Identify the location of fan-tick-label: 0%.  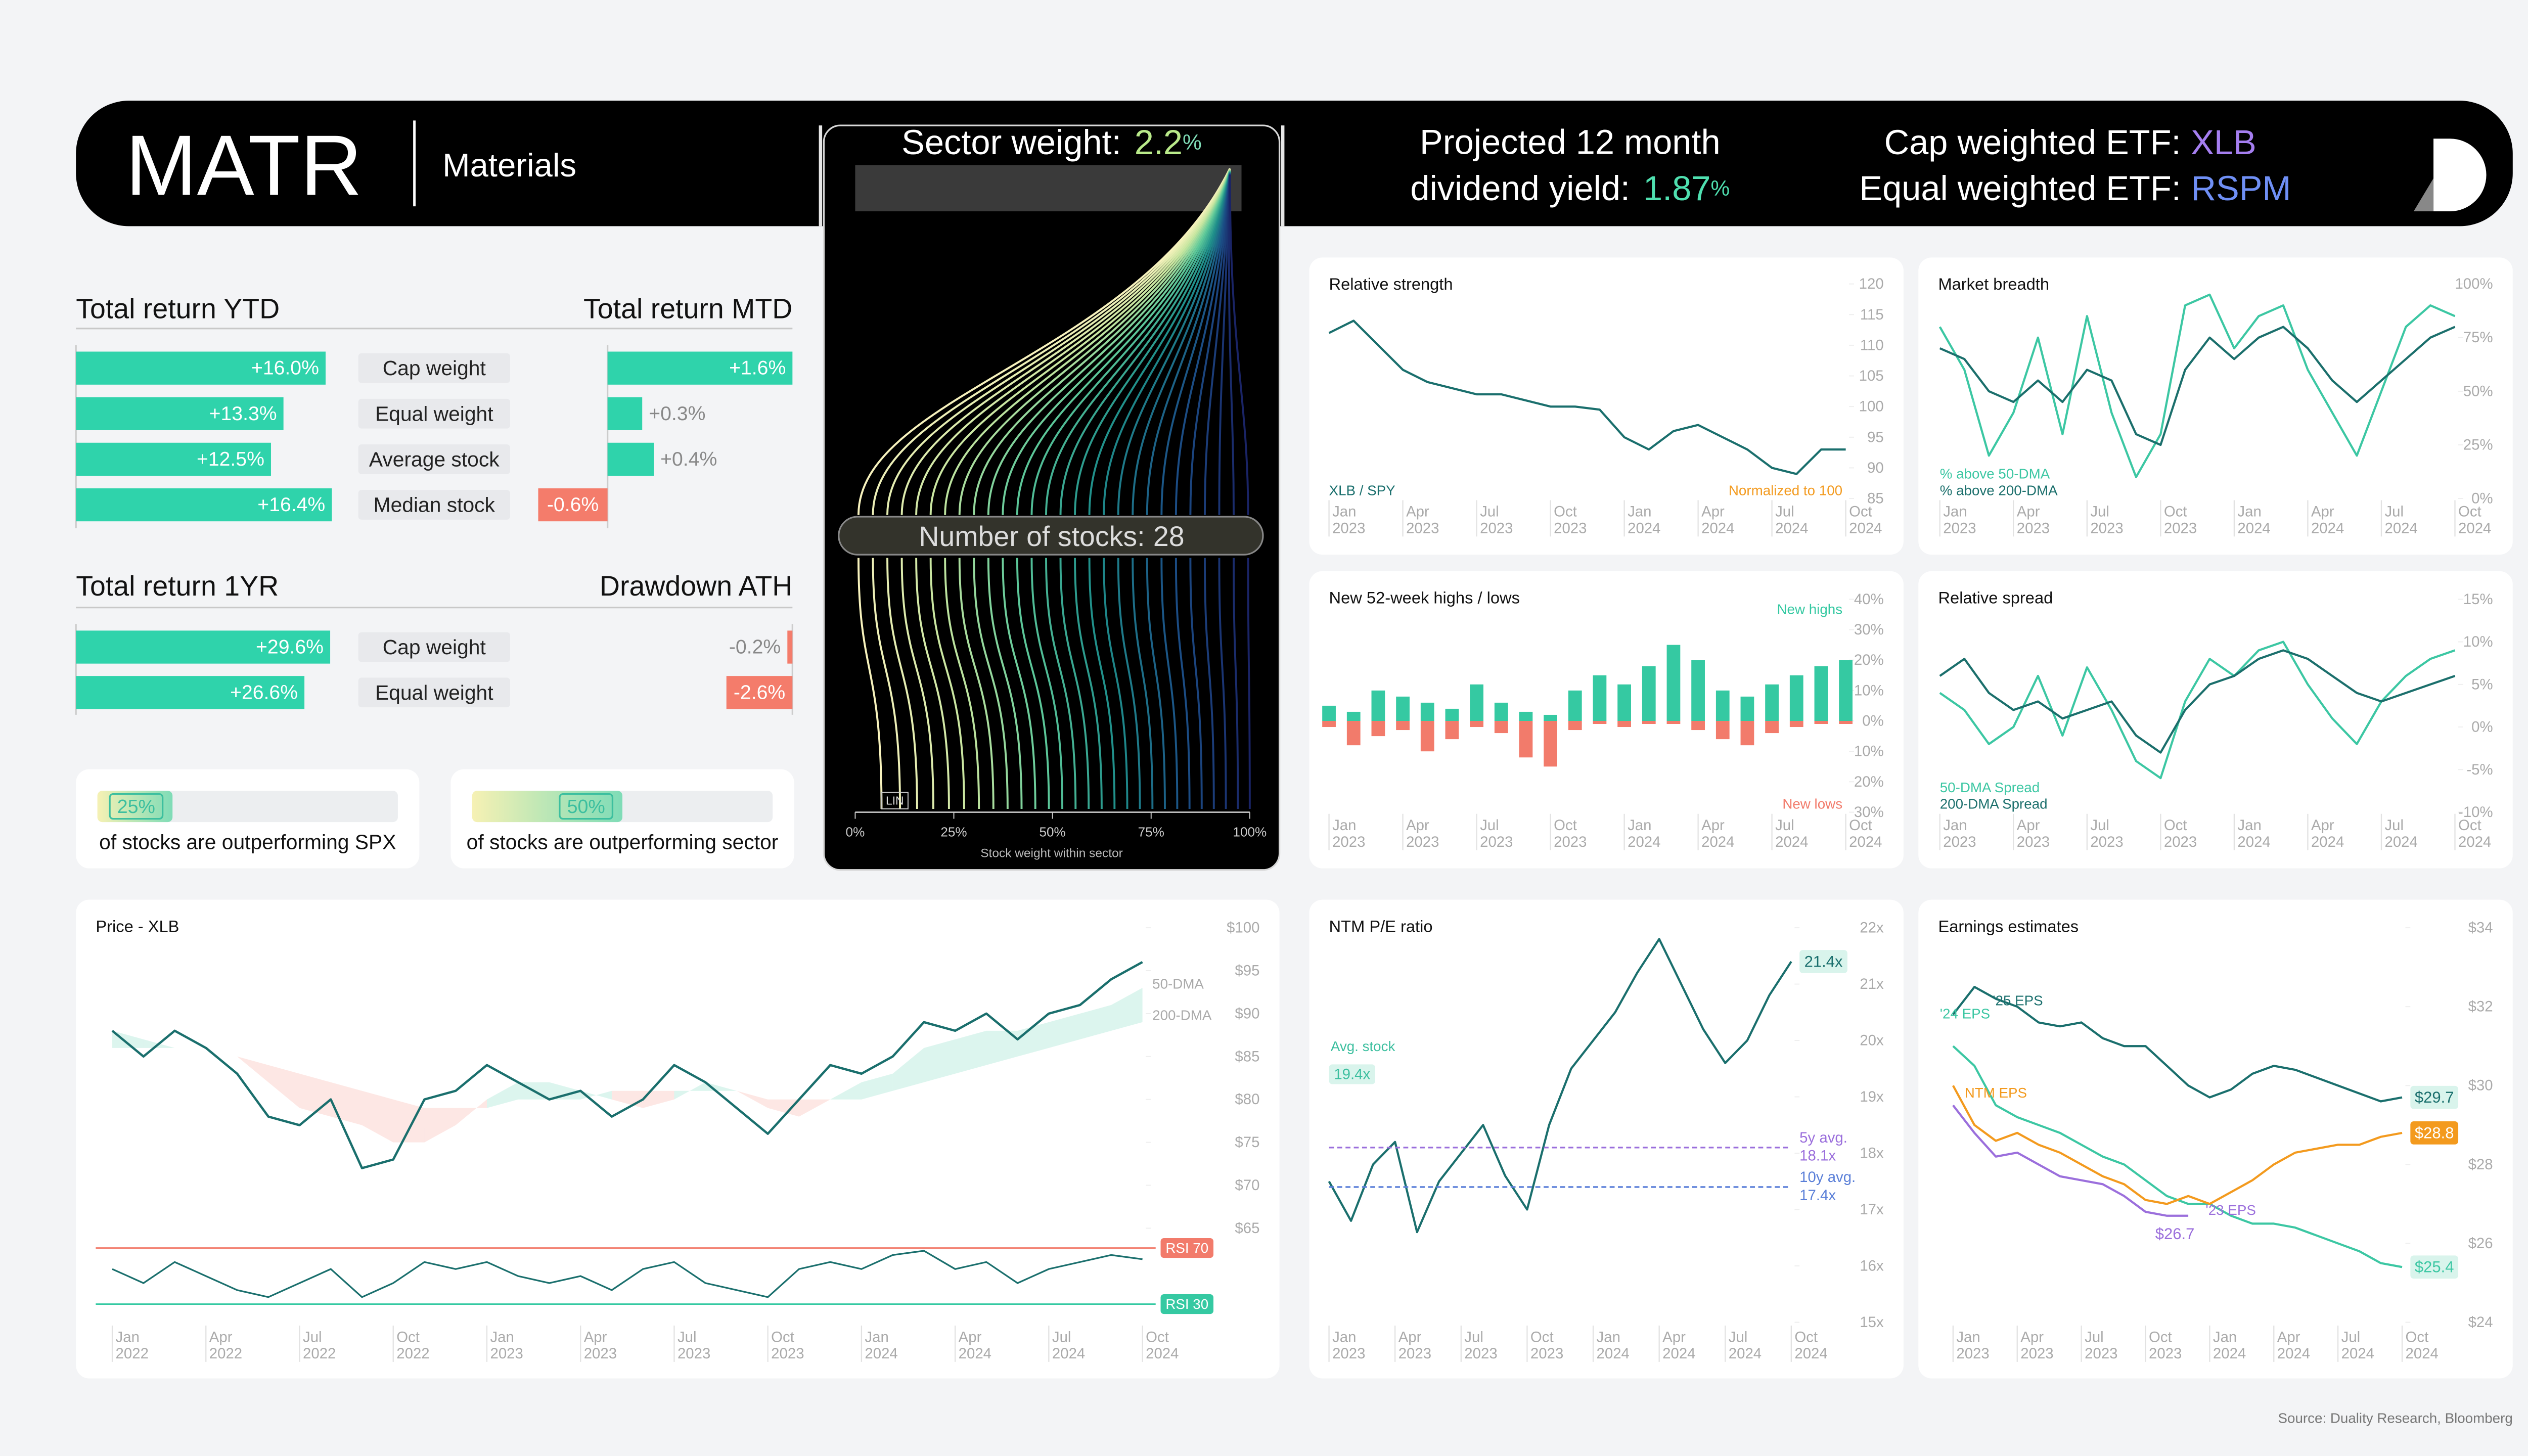
(856, 832).